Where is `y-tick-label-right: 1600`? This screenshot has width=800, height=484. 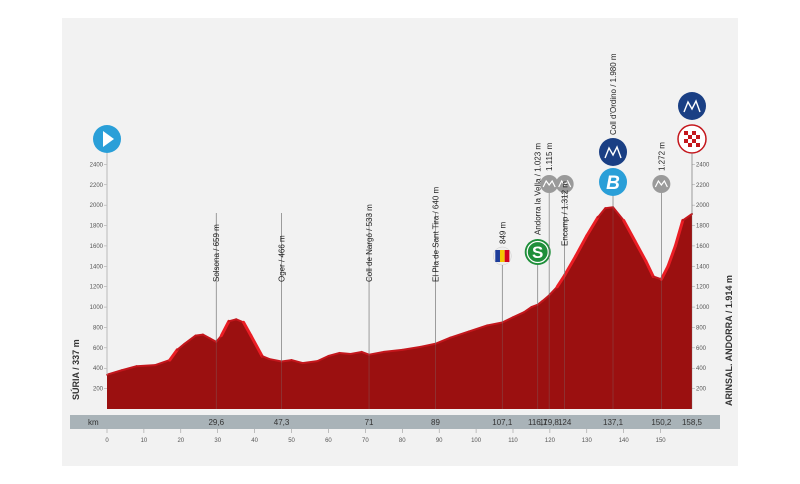
y-tick-label-right: 1600 is located at coordinates (703, 247).